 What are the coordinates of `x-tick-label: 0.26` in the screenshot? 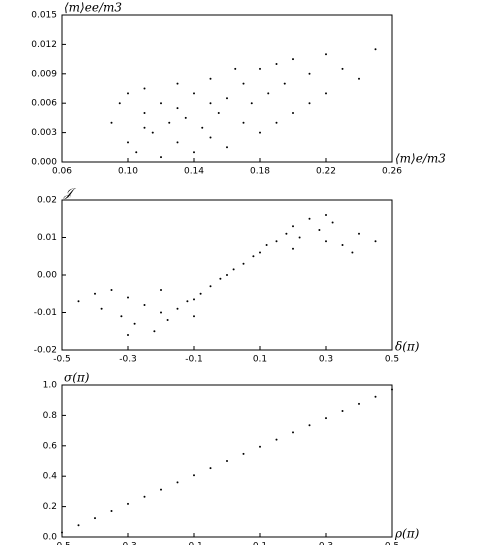 It's located at (392, 172).